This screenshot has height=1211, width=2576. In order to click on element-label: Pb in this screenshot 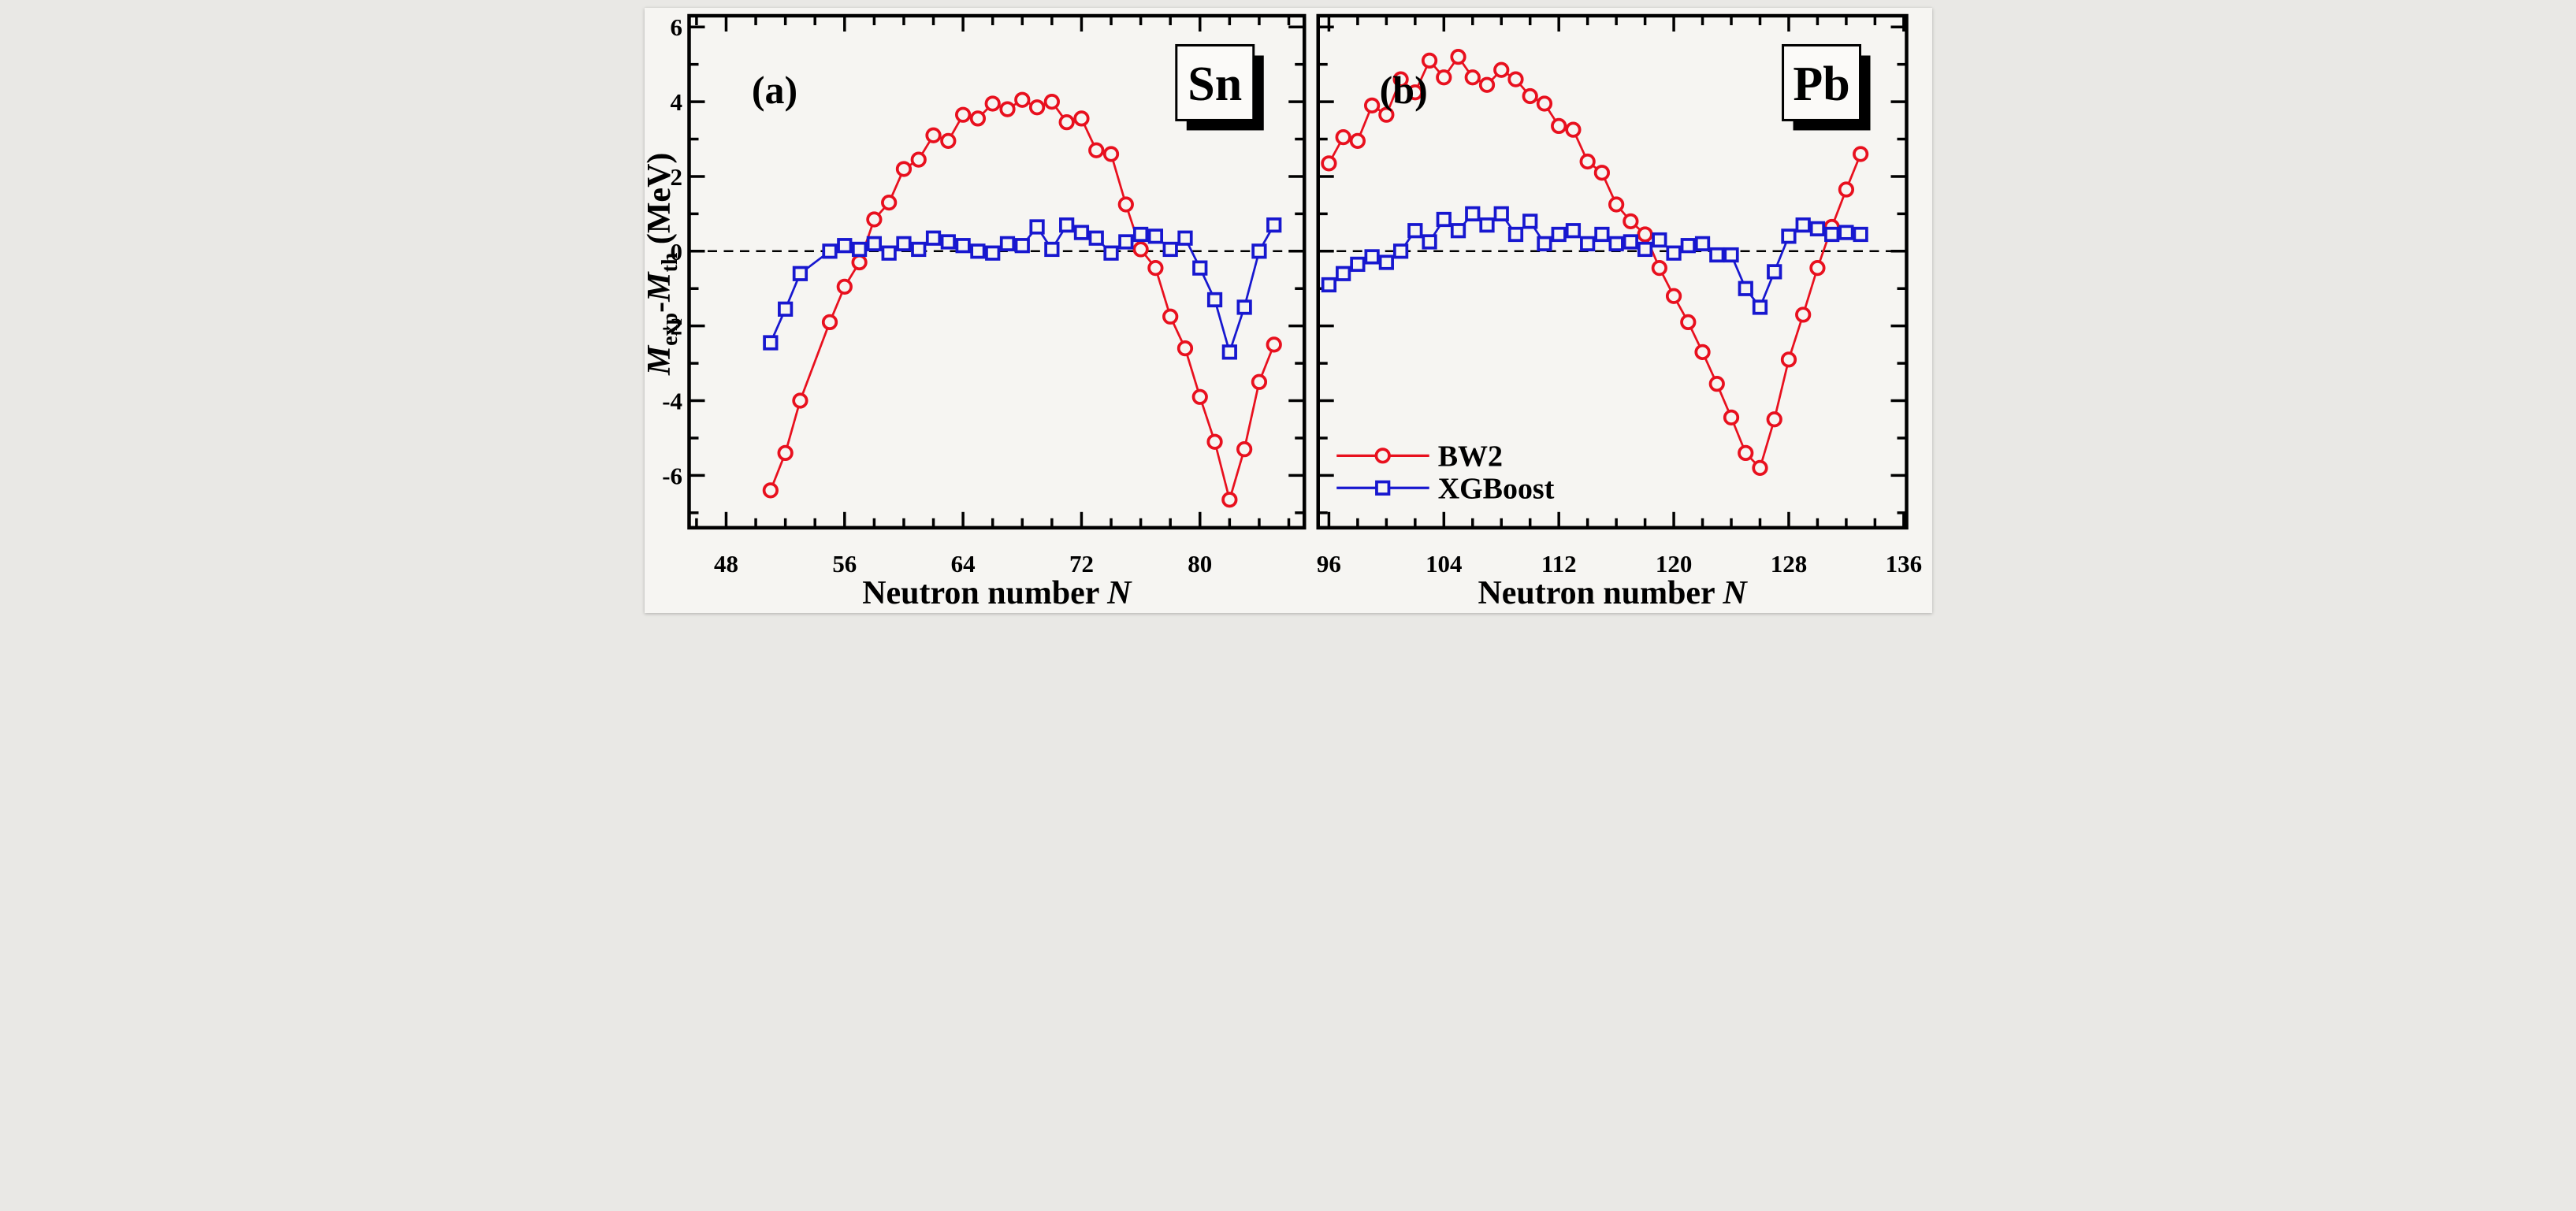, I will do `click(1821, 85)`.